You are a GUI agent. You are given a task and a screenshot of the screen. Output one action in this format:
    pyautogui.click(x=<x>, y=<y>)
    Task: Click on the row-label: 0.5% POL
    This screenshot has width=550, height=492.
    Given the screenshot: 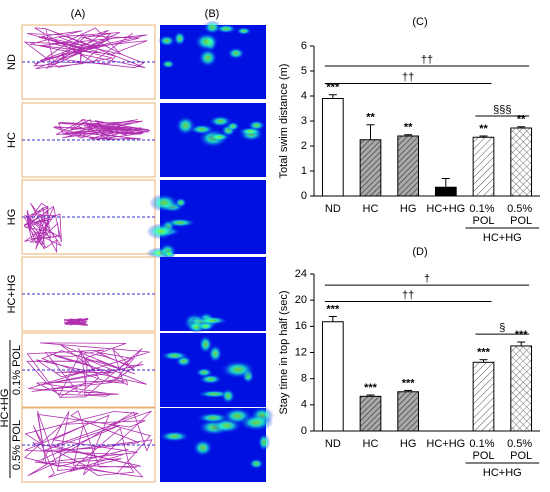 What is the action you would take?
    pyautogui.click(x=17, y=445)
    